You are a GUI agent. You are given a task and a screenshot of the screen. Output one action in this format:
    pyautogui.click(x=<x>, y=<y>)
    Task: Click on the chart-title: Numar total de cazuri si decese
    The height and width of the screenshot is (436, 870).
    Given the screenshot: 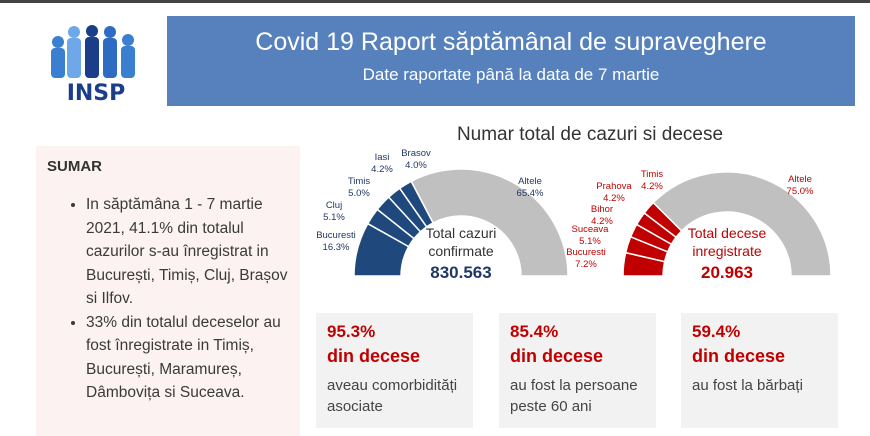 What is the action you would take?
    pyautogui.click(x=590, y=134)
    